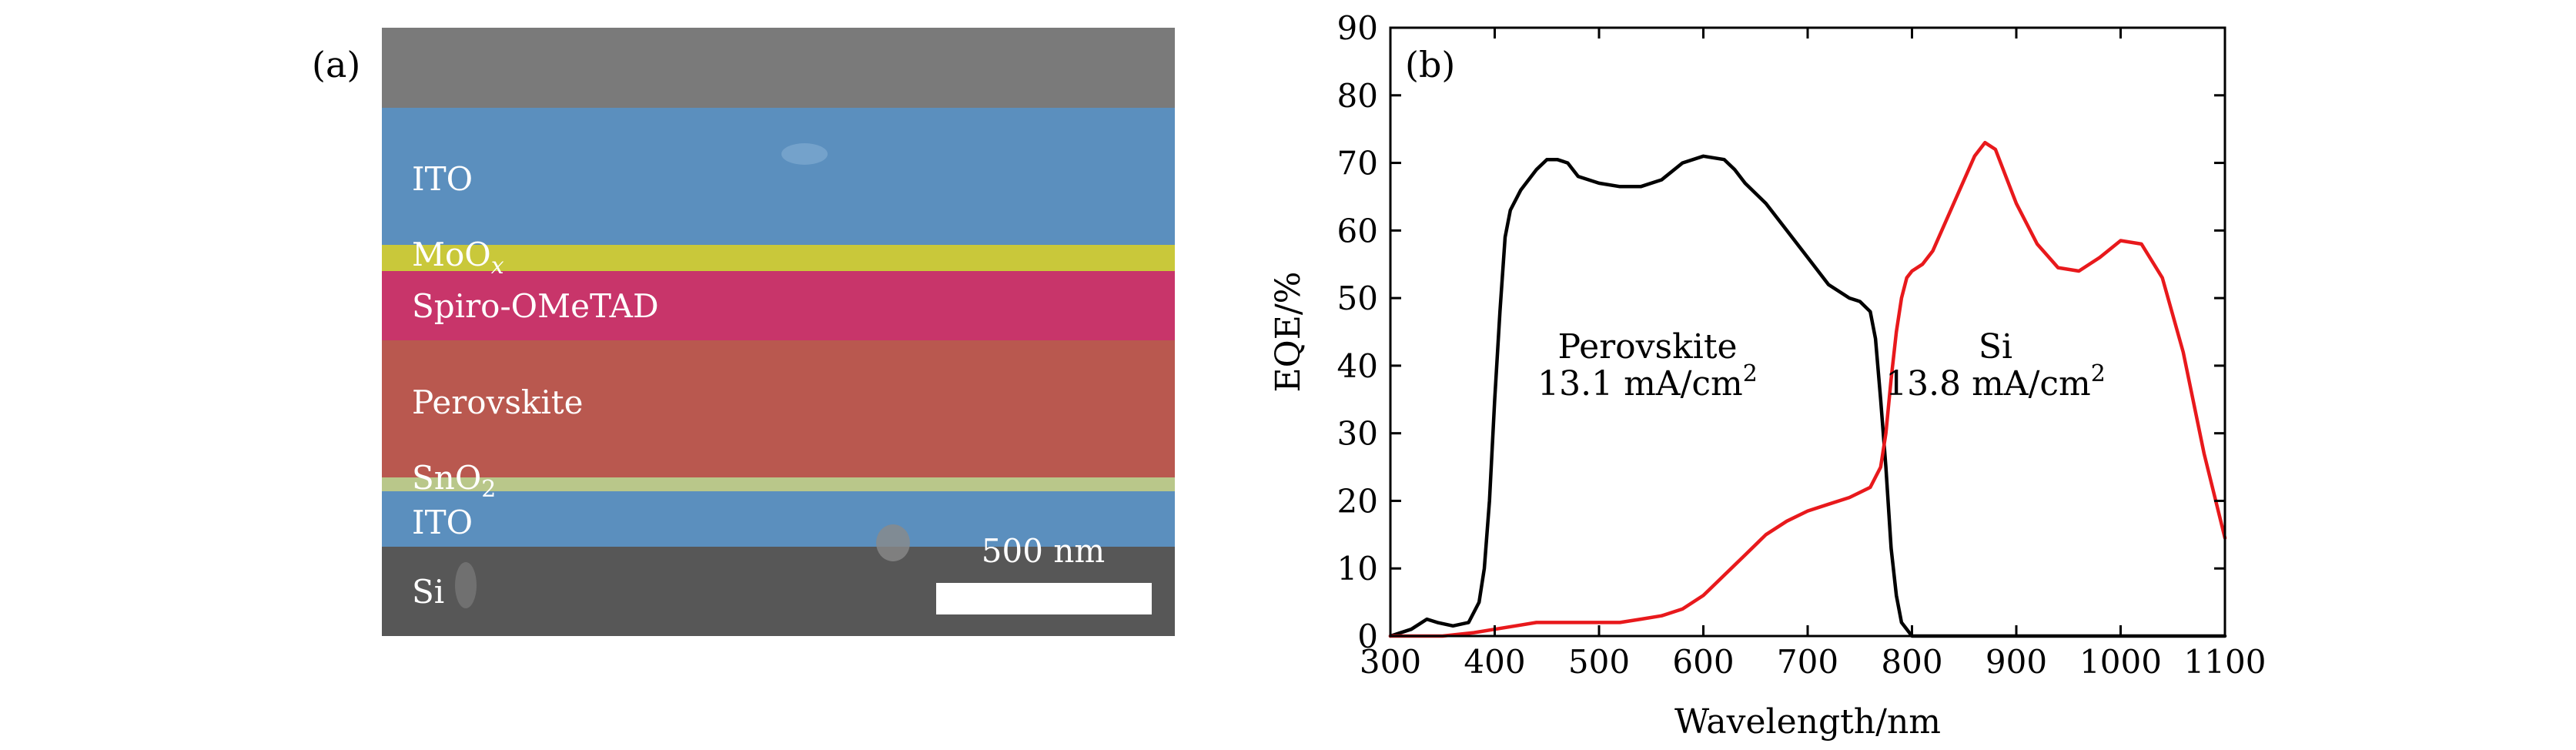 The height and width of the screenshot is (750, 2576). What do you see at coordinates (778, 176) in the screenshot?
I see `layer-ito-top` at bounding box center [778, 176].